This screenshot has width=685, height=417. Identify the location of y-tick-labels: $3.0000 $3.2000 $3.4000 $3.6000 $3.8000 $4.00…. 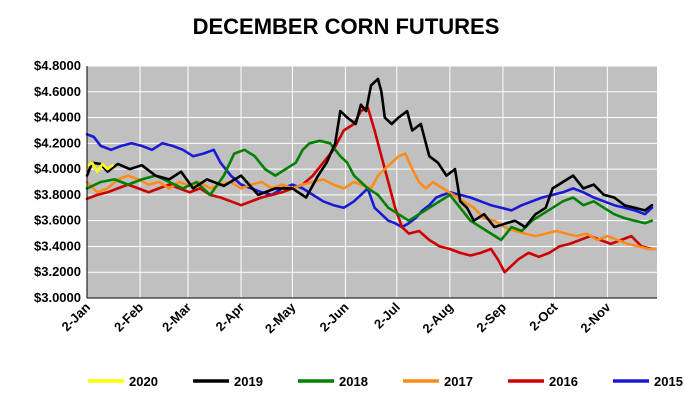
(57, 181).